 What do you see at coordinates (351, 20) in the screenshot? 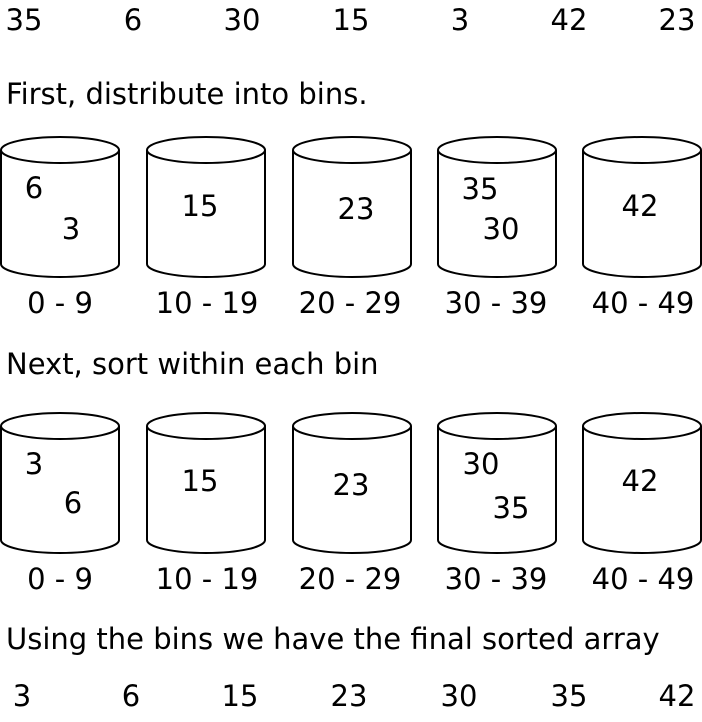
I see `input-value: 15` at bounding box center [351, 20].